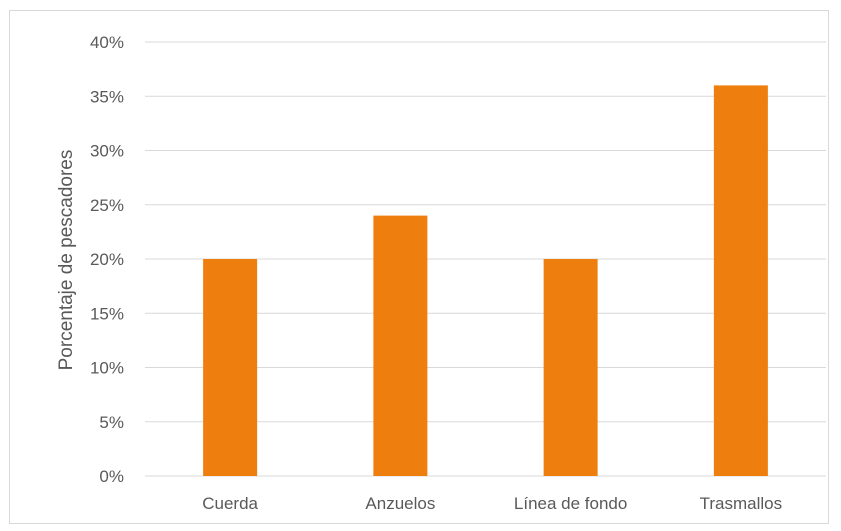 This screenshot has width=841, height=531. What do you see at coordinates (230, 367) in the screenshot?
I see `bar-cuerda` at bounding box center [230, 367].